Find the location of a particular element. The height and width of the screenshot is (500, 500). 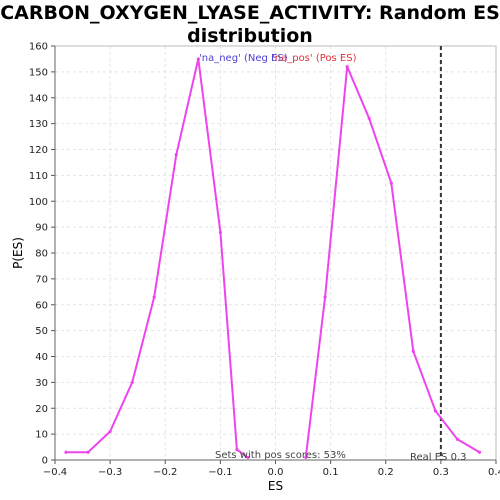

y-tick-label: 140 is located at coordinates (38, 98).